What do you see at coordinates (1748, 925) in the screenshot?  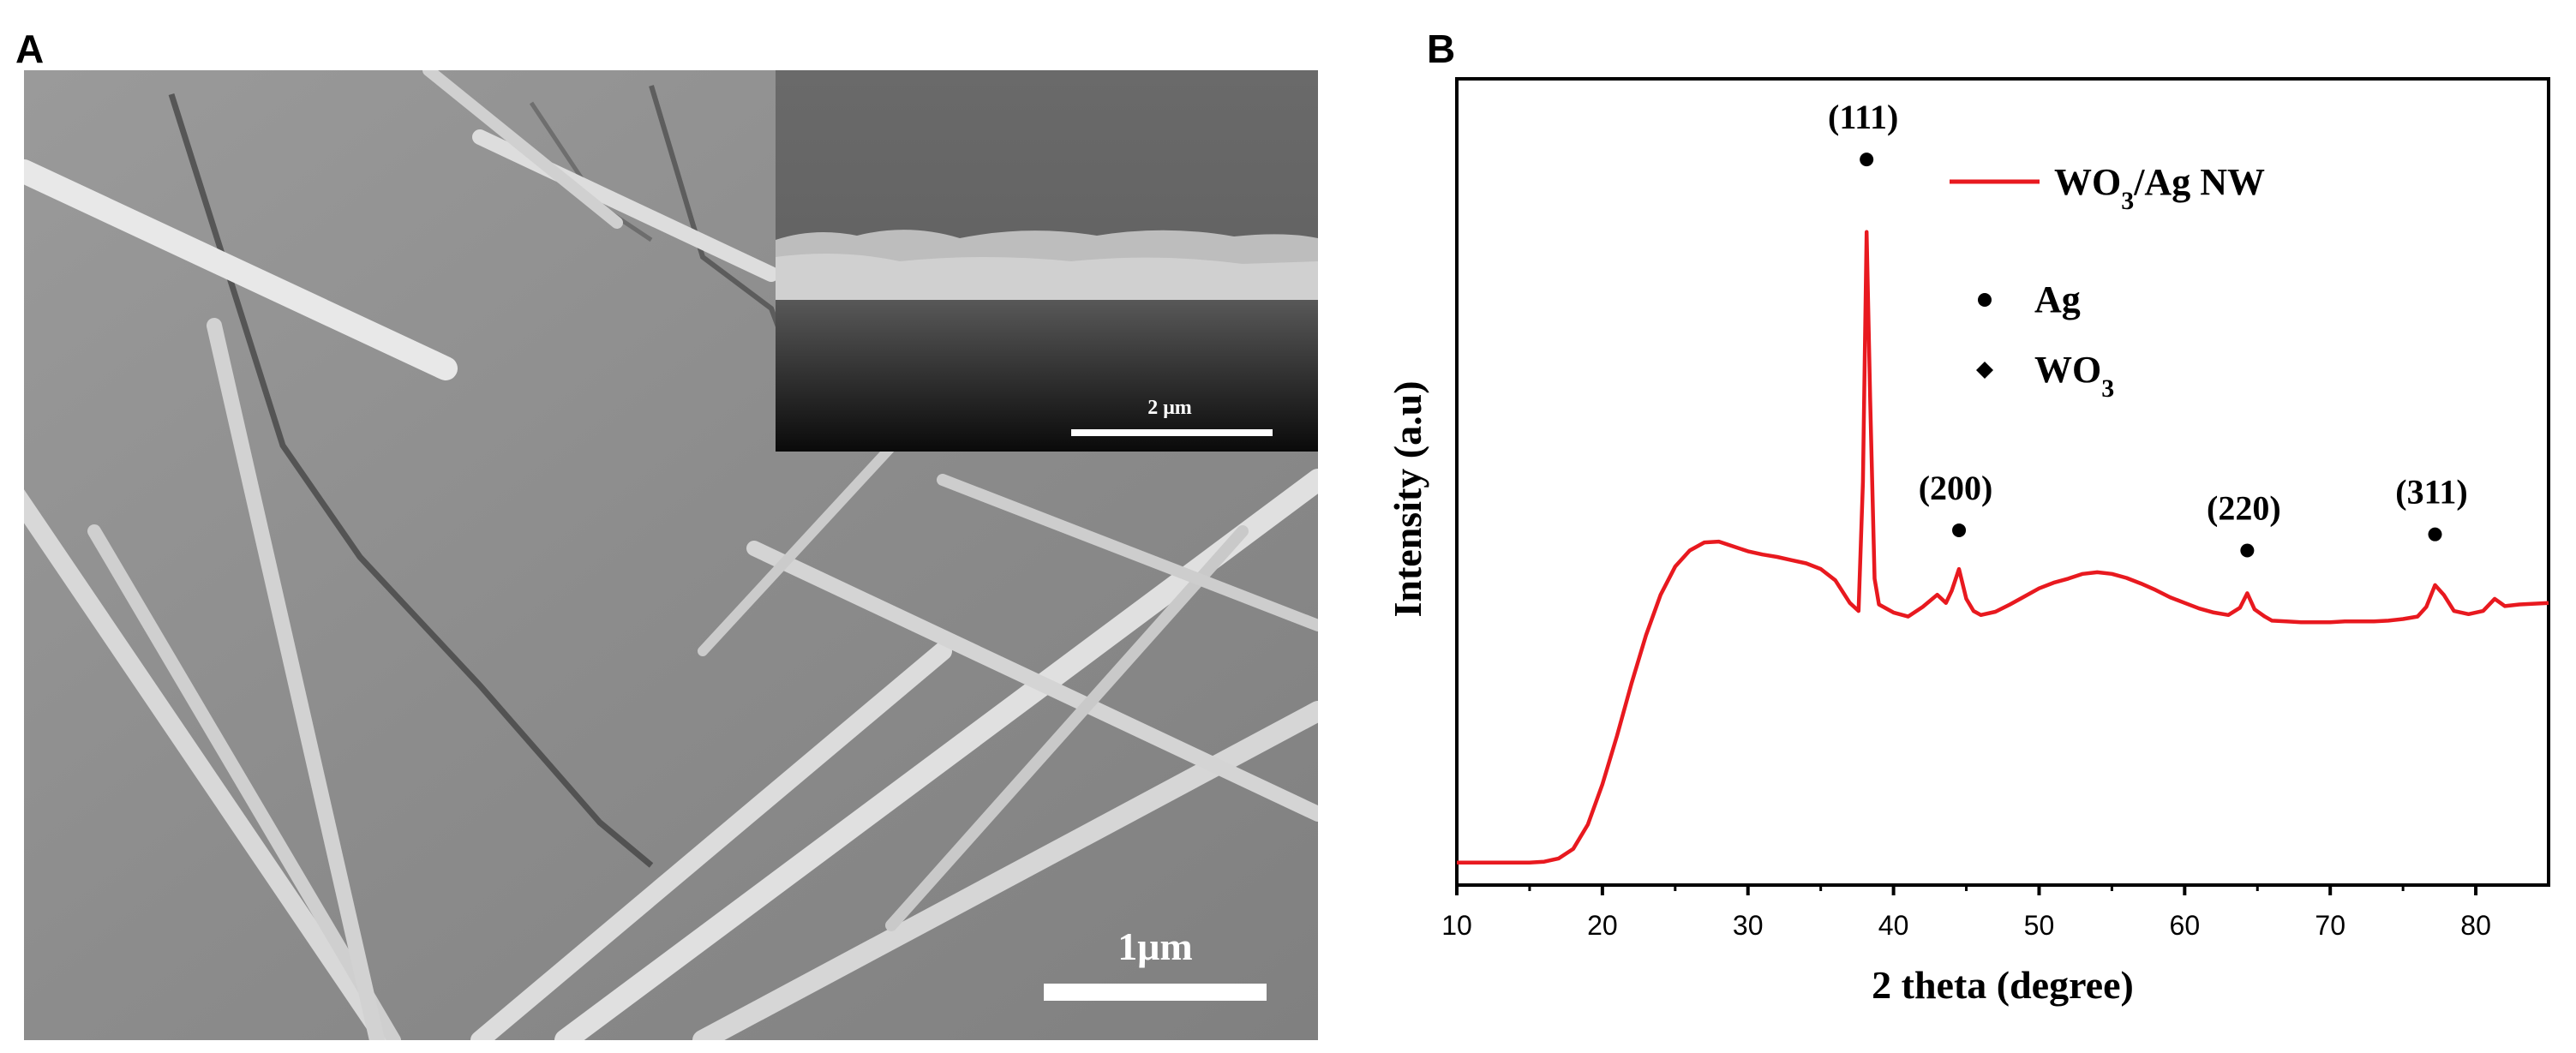 I see `x-tick-label: 30` at bounding box center [1748, 925].